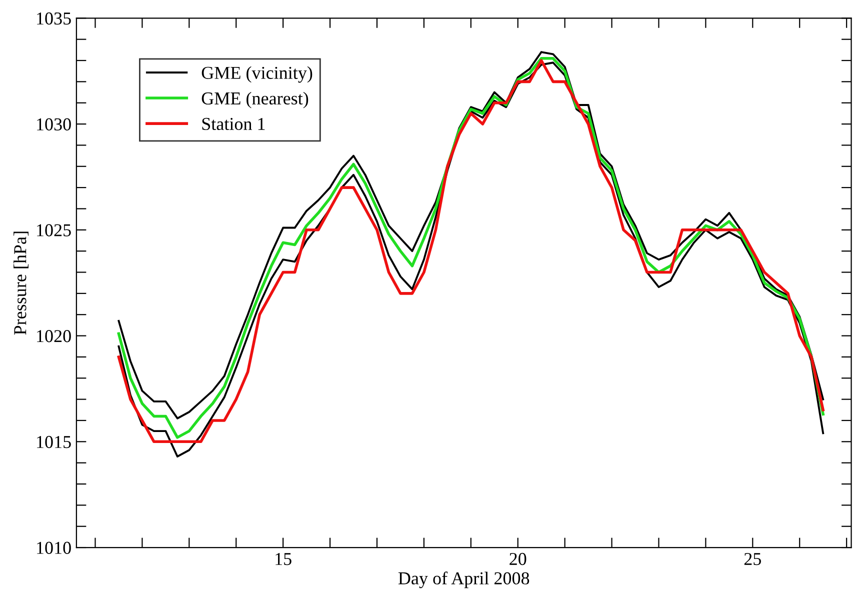 Image resolution: width=859 pixels, height=605 pixels. I want to click on y-axis-title: Pressure [hPa], so click(21, 283).